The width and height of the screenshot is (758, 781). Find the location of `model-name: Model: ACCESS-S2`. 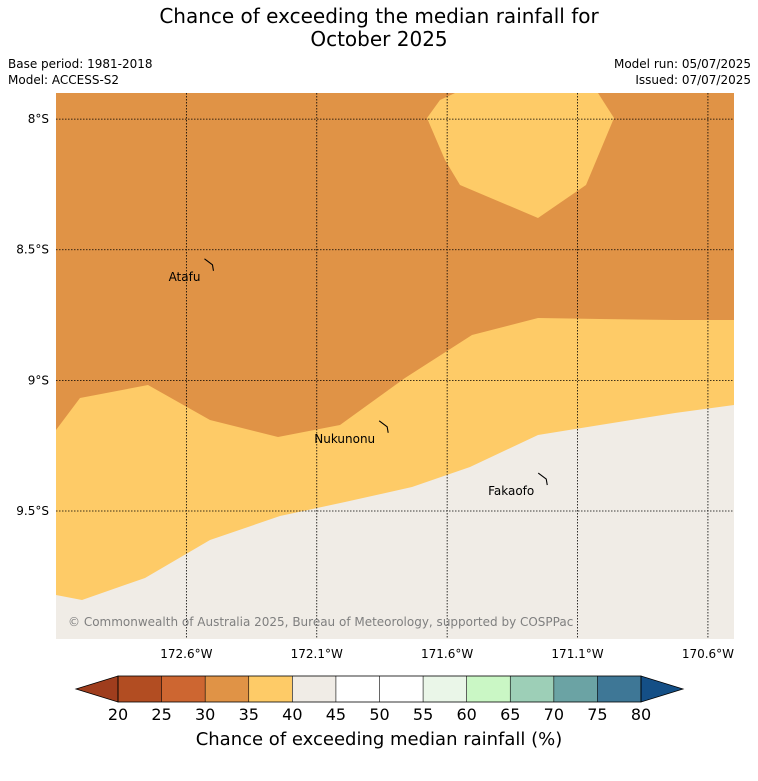

model-name: Model: ACCESS-S2 is located at coordinates (64, 80).